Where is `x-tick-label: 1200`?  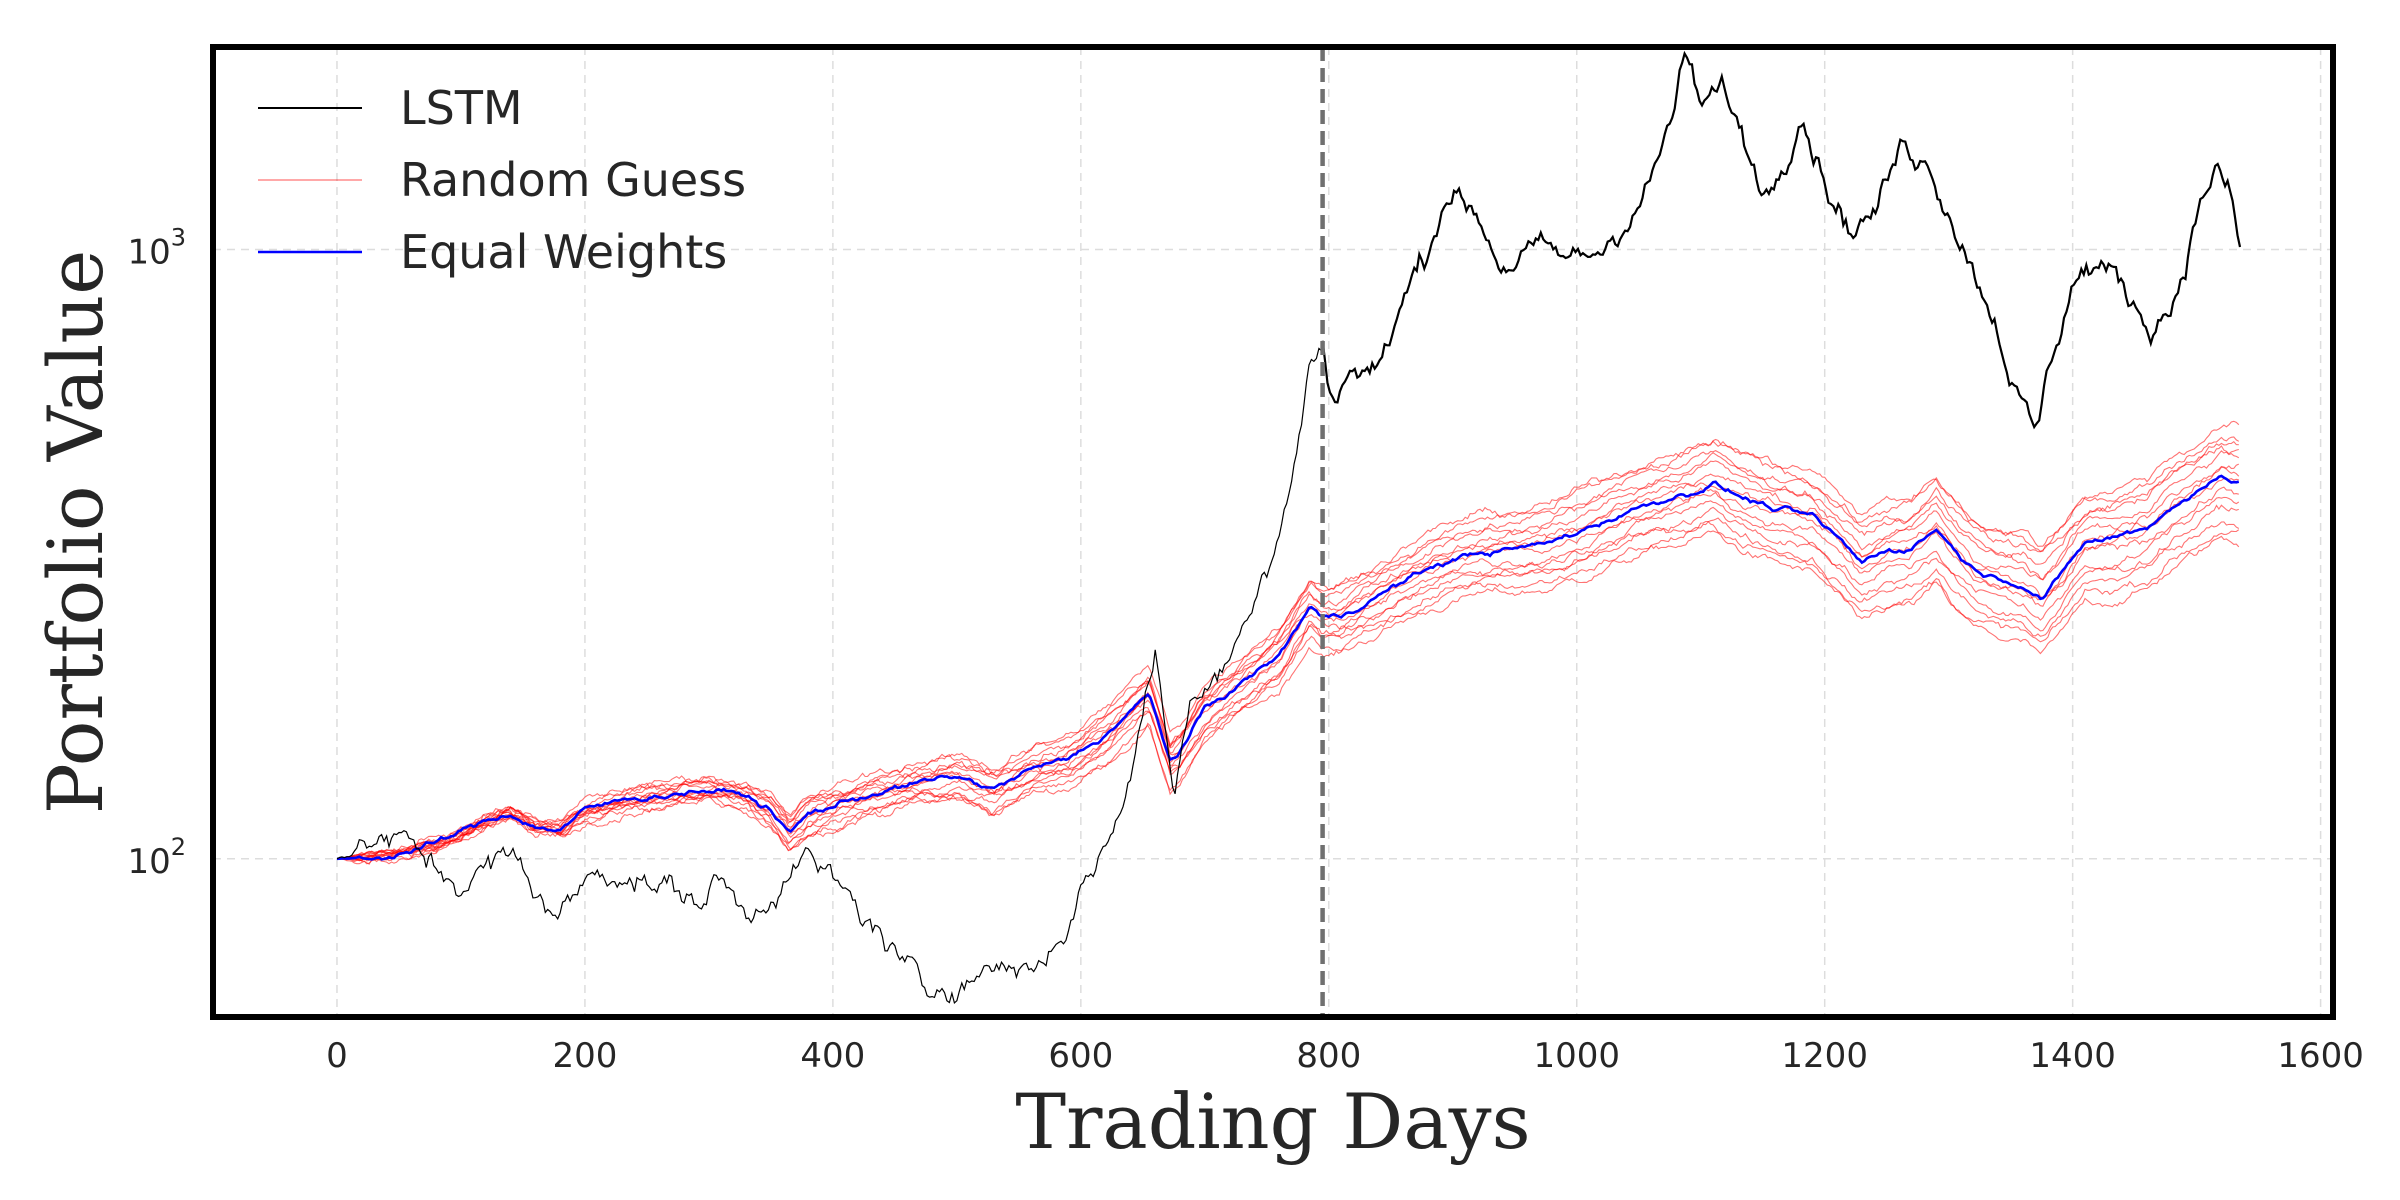 x-tick-label: 1200 is located at coordinates (1824, 1056).